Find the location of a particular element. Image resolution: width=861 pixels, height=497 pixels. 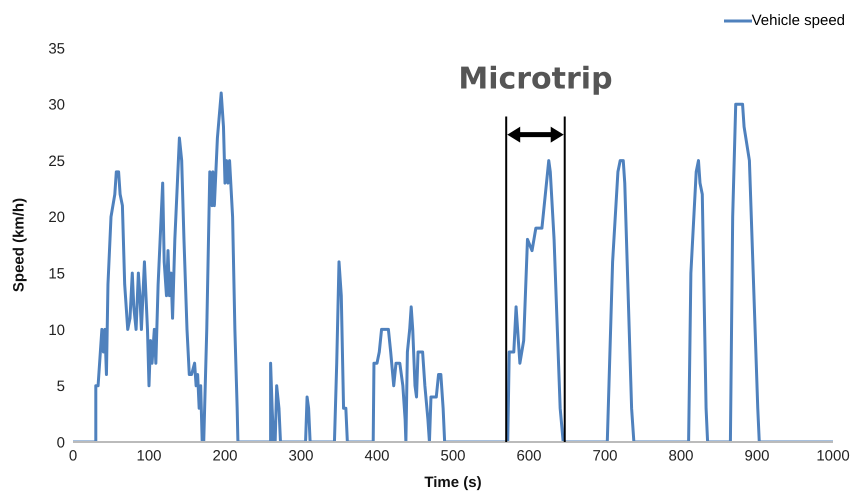

y-tick-label: 15 is located at coordinates (56, 273).